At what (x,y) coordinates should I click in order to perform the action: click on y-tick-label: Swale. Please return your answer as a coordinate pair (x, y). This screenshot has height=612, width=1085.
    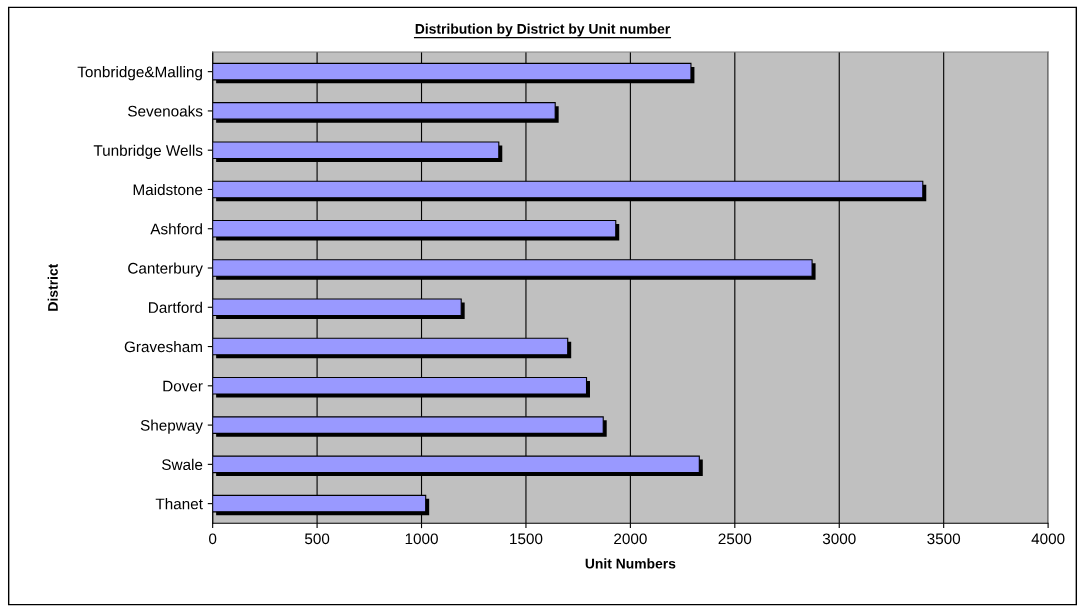
    Looking at the image, I should click on (182, 464).